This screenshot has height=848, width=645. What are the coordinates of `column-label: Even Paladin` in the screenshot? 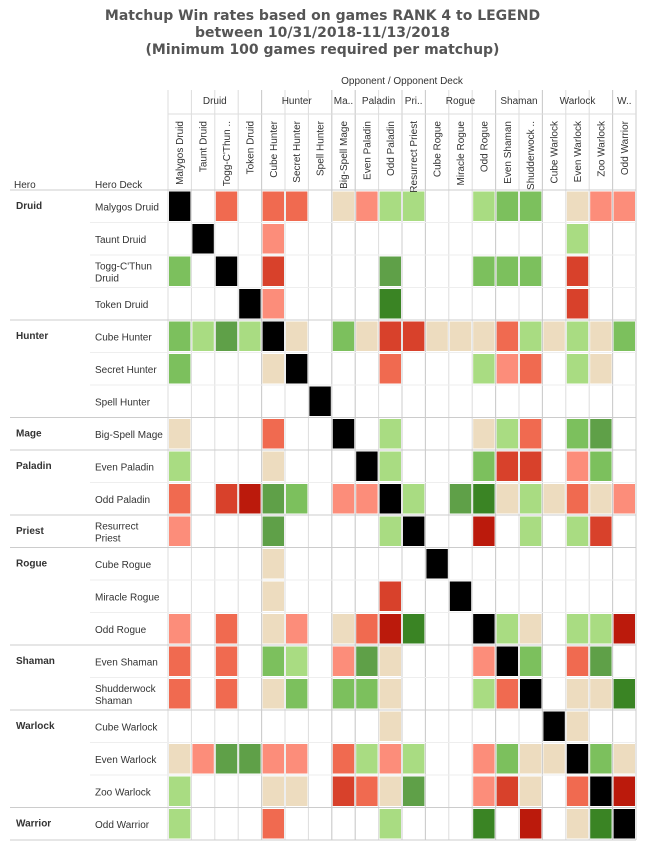 It's located at (367, 150).